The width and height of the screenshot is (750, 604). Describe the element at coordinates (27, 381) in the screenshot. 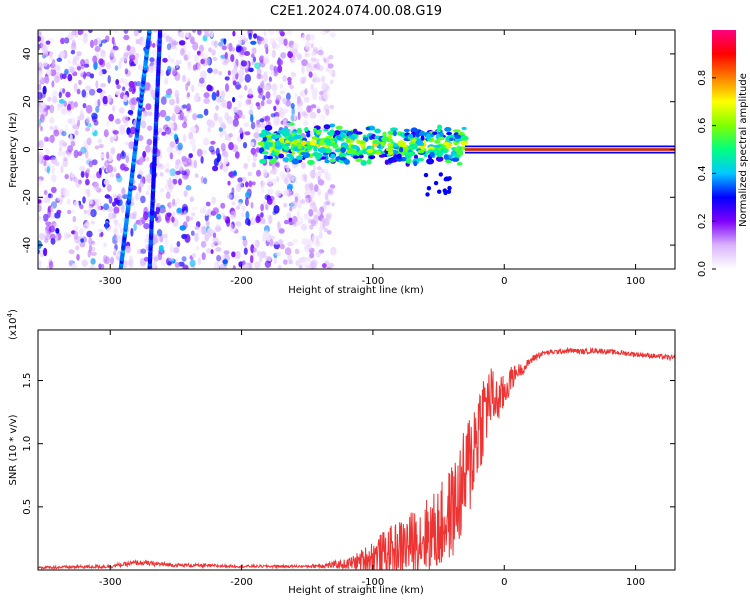

I see `y-tick-label: 1.5` at that location.